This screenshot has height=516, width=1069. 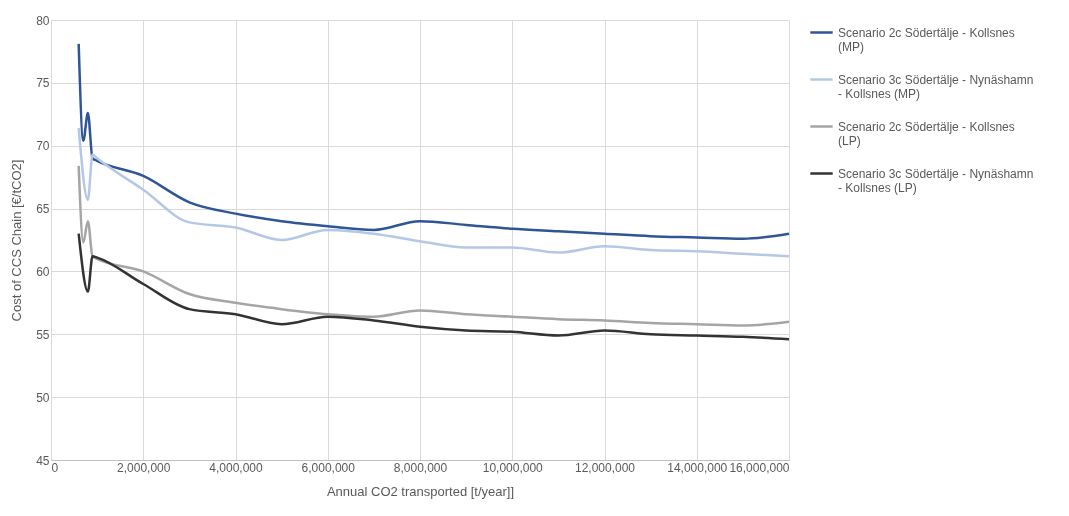 What do you see at coordinates (43, 146) in the screenshot?
I see `y-tick-label: 70` at bounding box center [43, 146].